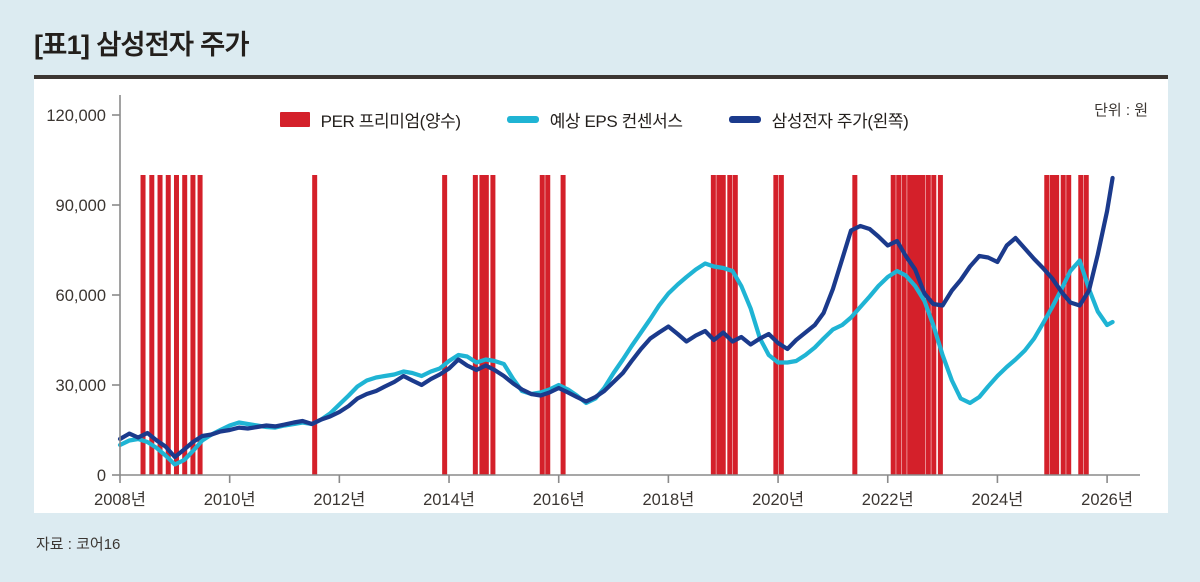 Image resolution: width=1200 pixels, height=582 pixels. What do you see at coordinates (101, 476) in the screenshot?
I see `y-tick-label: 0` at bounding box center [101, 476].